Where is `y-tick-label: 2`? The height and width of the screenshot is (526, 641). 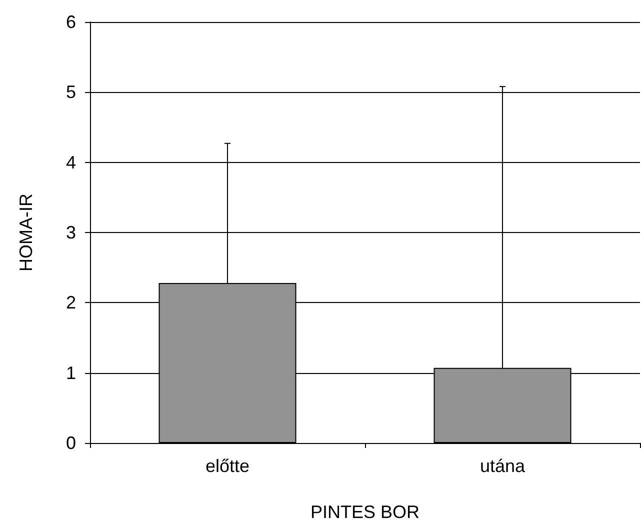 y-tick-label: 2 is located at coordinates (71, 302).